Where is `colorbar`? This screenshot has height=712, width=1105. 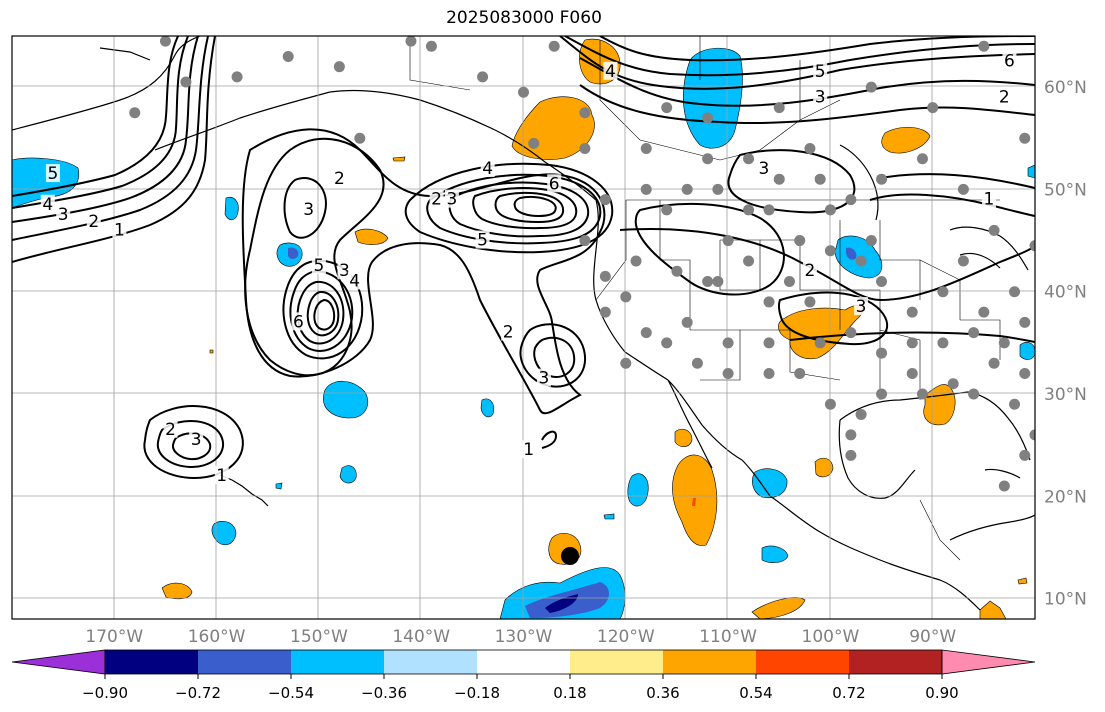 colorbar is located at coordinates (523, 662).